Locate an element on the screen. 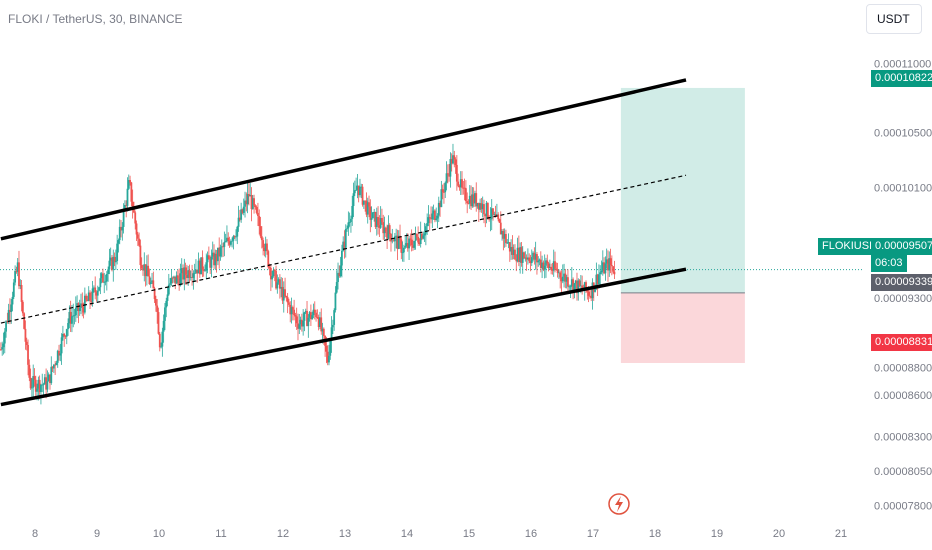 The image size is (932, 550). target-zone is located at coordinates (682, 190).